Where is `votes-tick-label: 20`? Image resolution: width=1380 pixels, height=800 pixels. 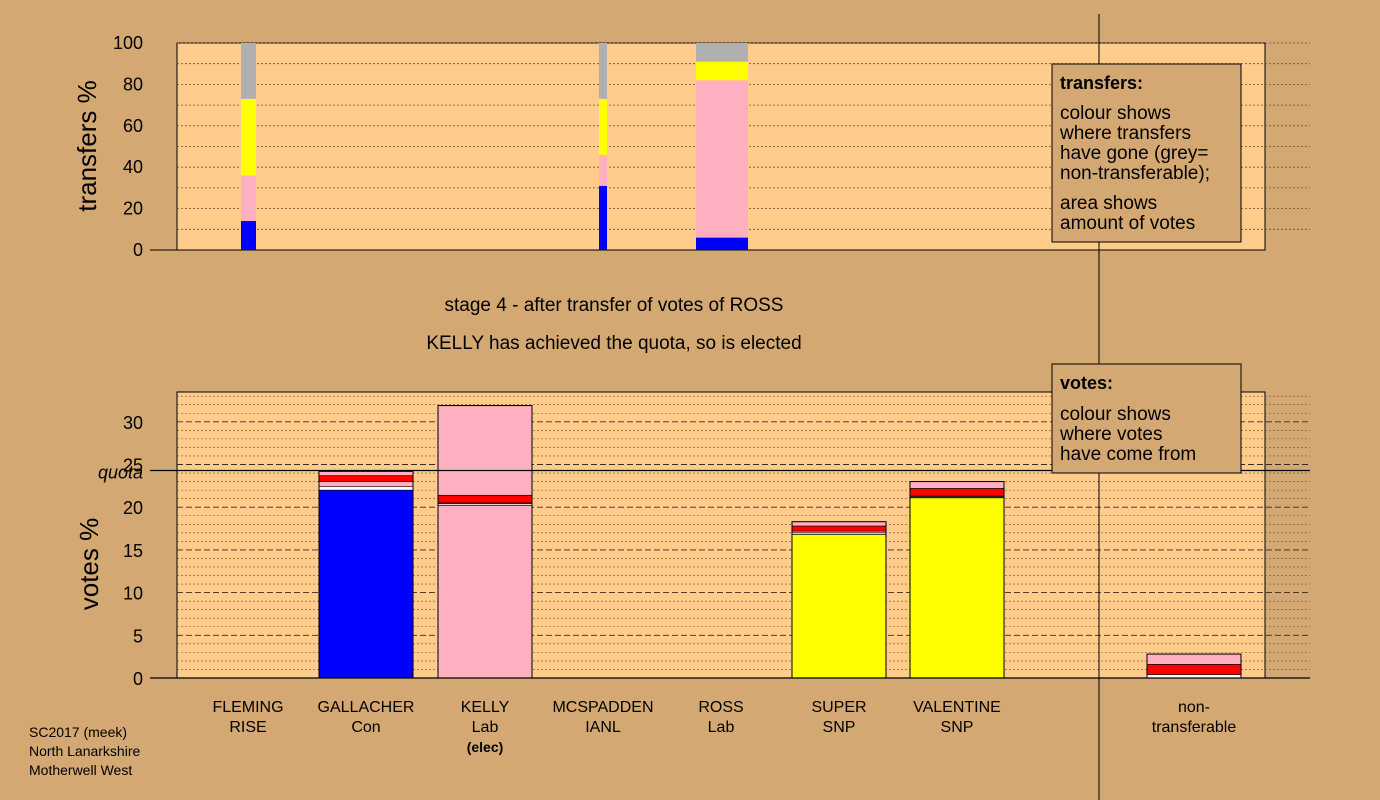 votes-tick-label: 20 is located at coordinates (133, 508).